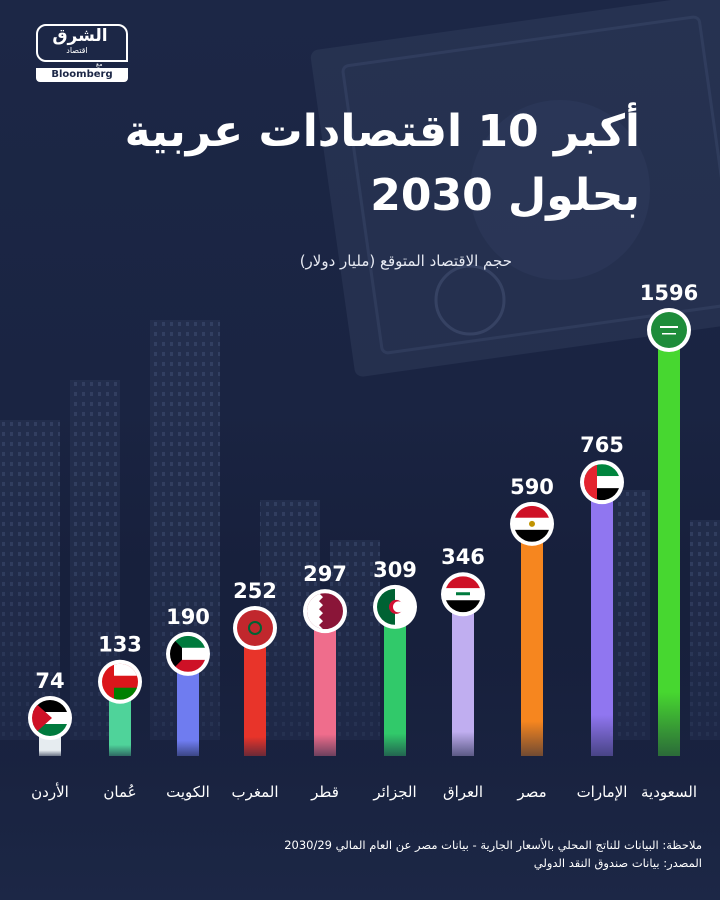 This screenshot has height=900, width=720. I want to click on egypt-flag-marker, so click(532, 523).